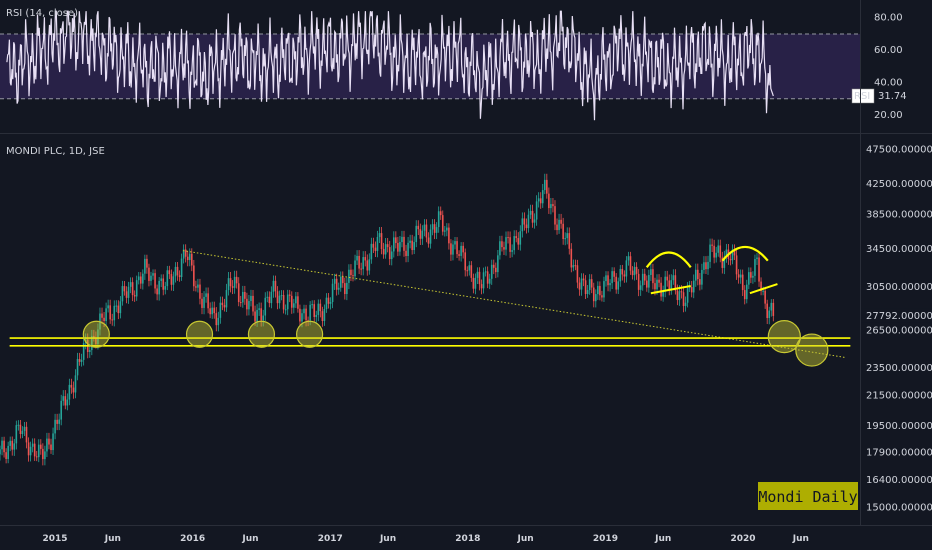 The image size is (932, 550). Describe the element at coordinates (192, 539) in the screenshot. I see `time-tick-label: 2016` at that location.